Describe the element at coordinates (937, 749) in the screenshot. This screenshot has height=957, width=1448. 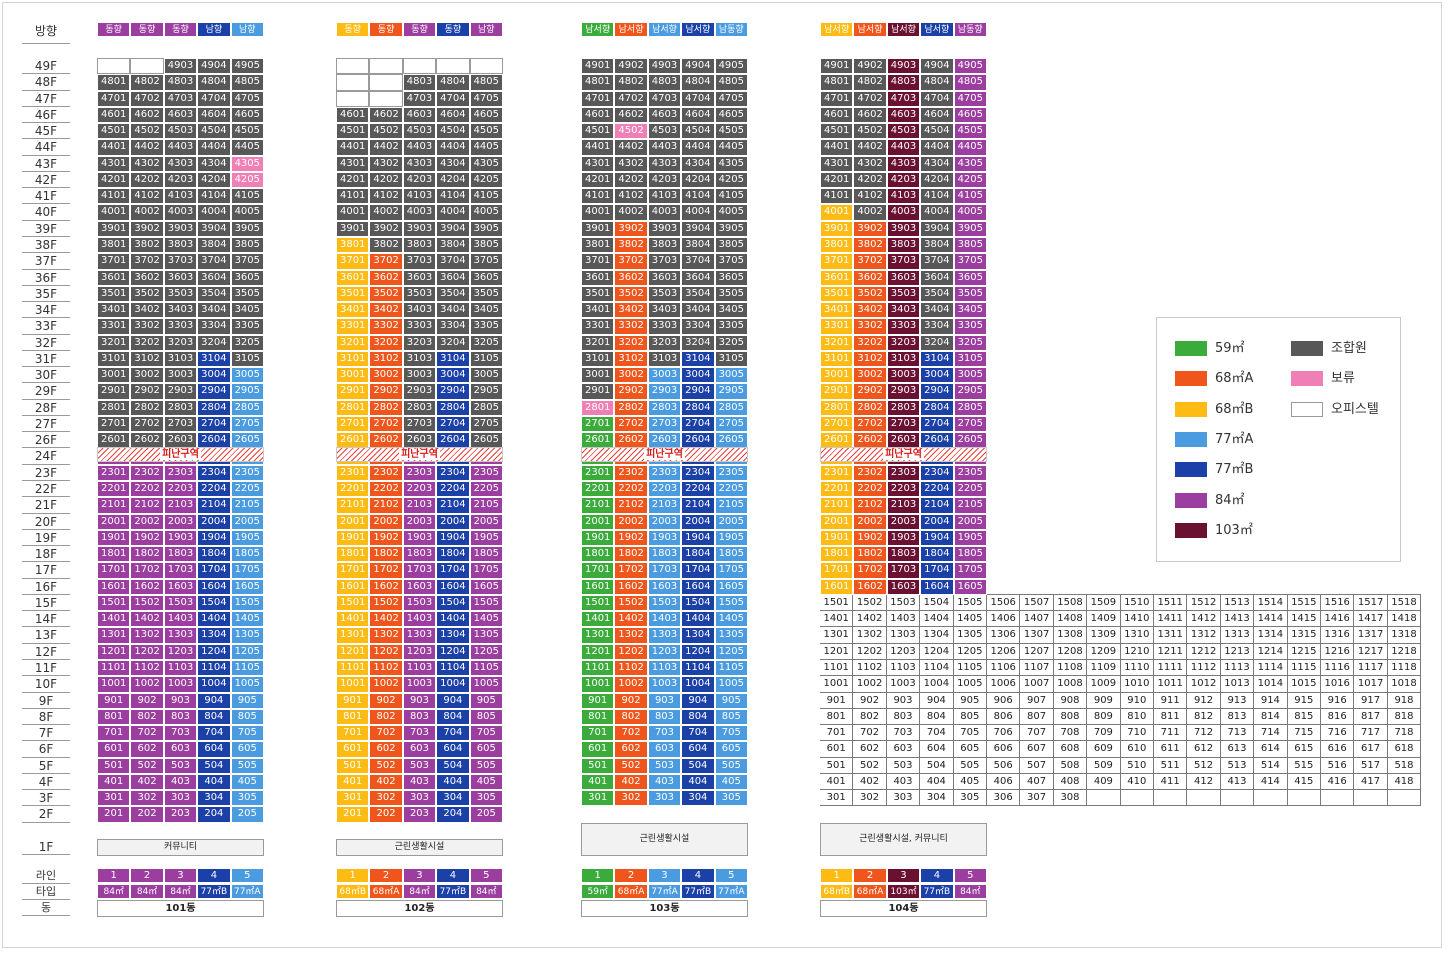
I see `officetel-cell: 604` at that location.